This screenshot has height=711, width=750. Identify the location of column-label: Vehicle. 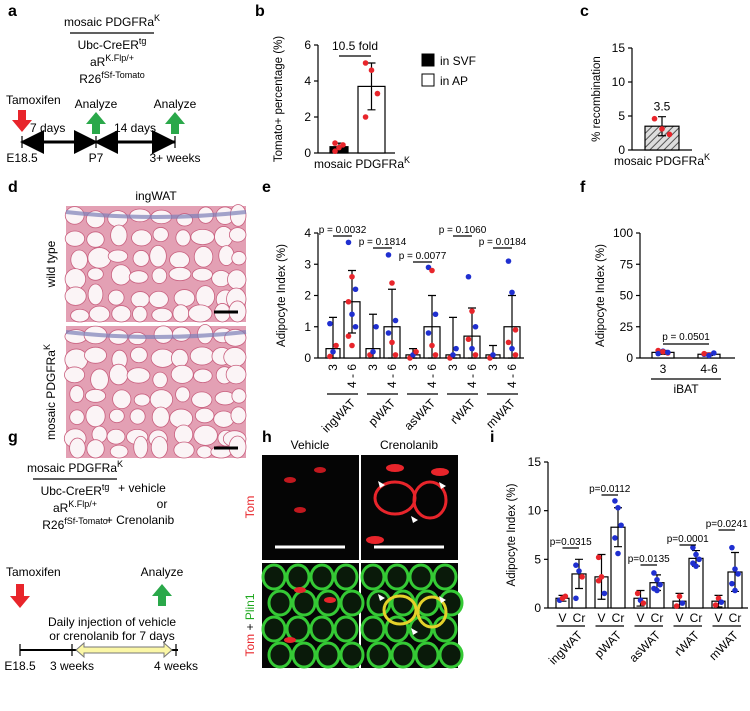
(310, 445).